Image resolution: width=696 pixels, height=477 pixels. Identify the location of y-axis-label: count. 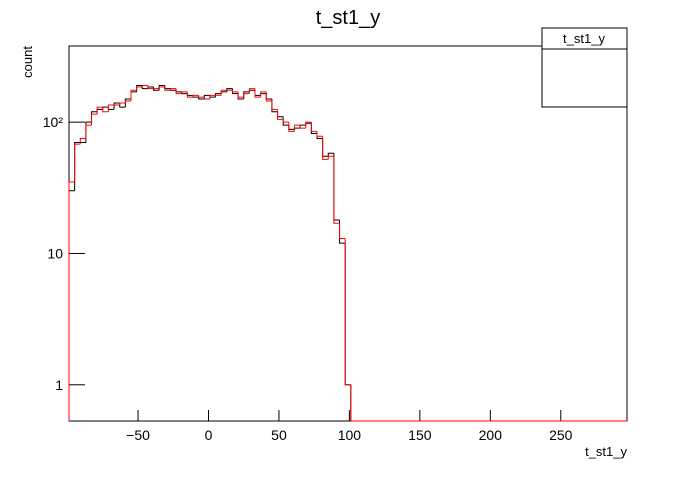
(27, 62).